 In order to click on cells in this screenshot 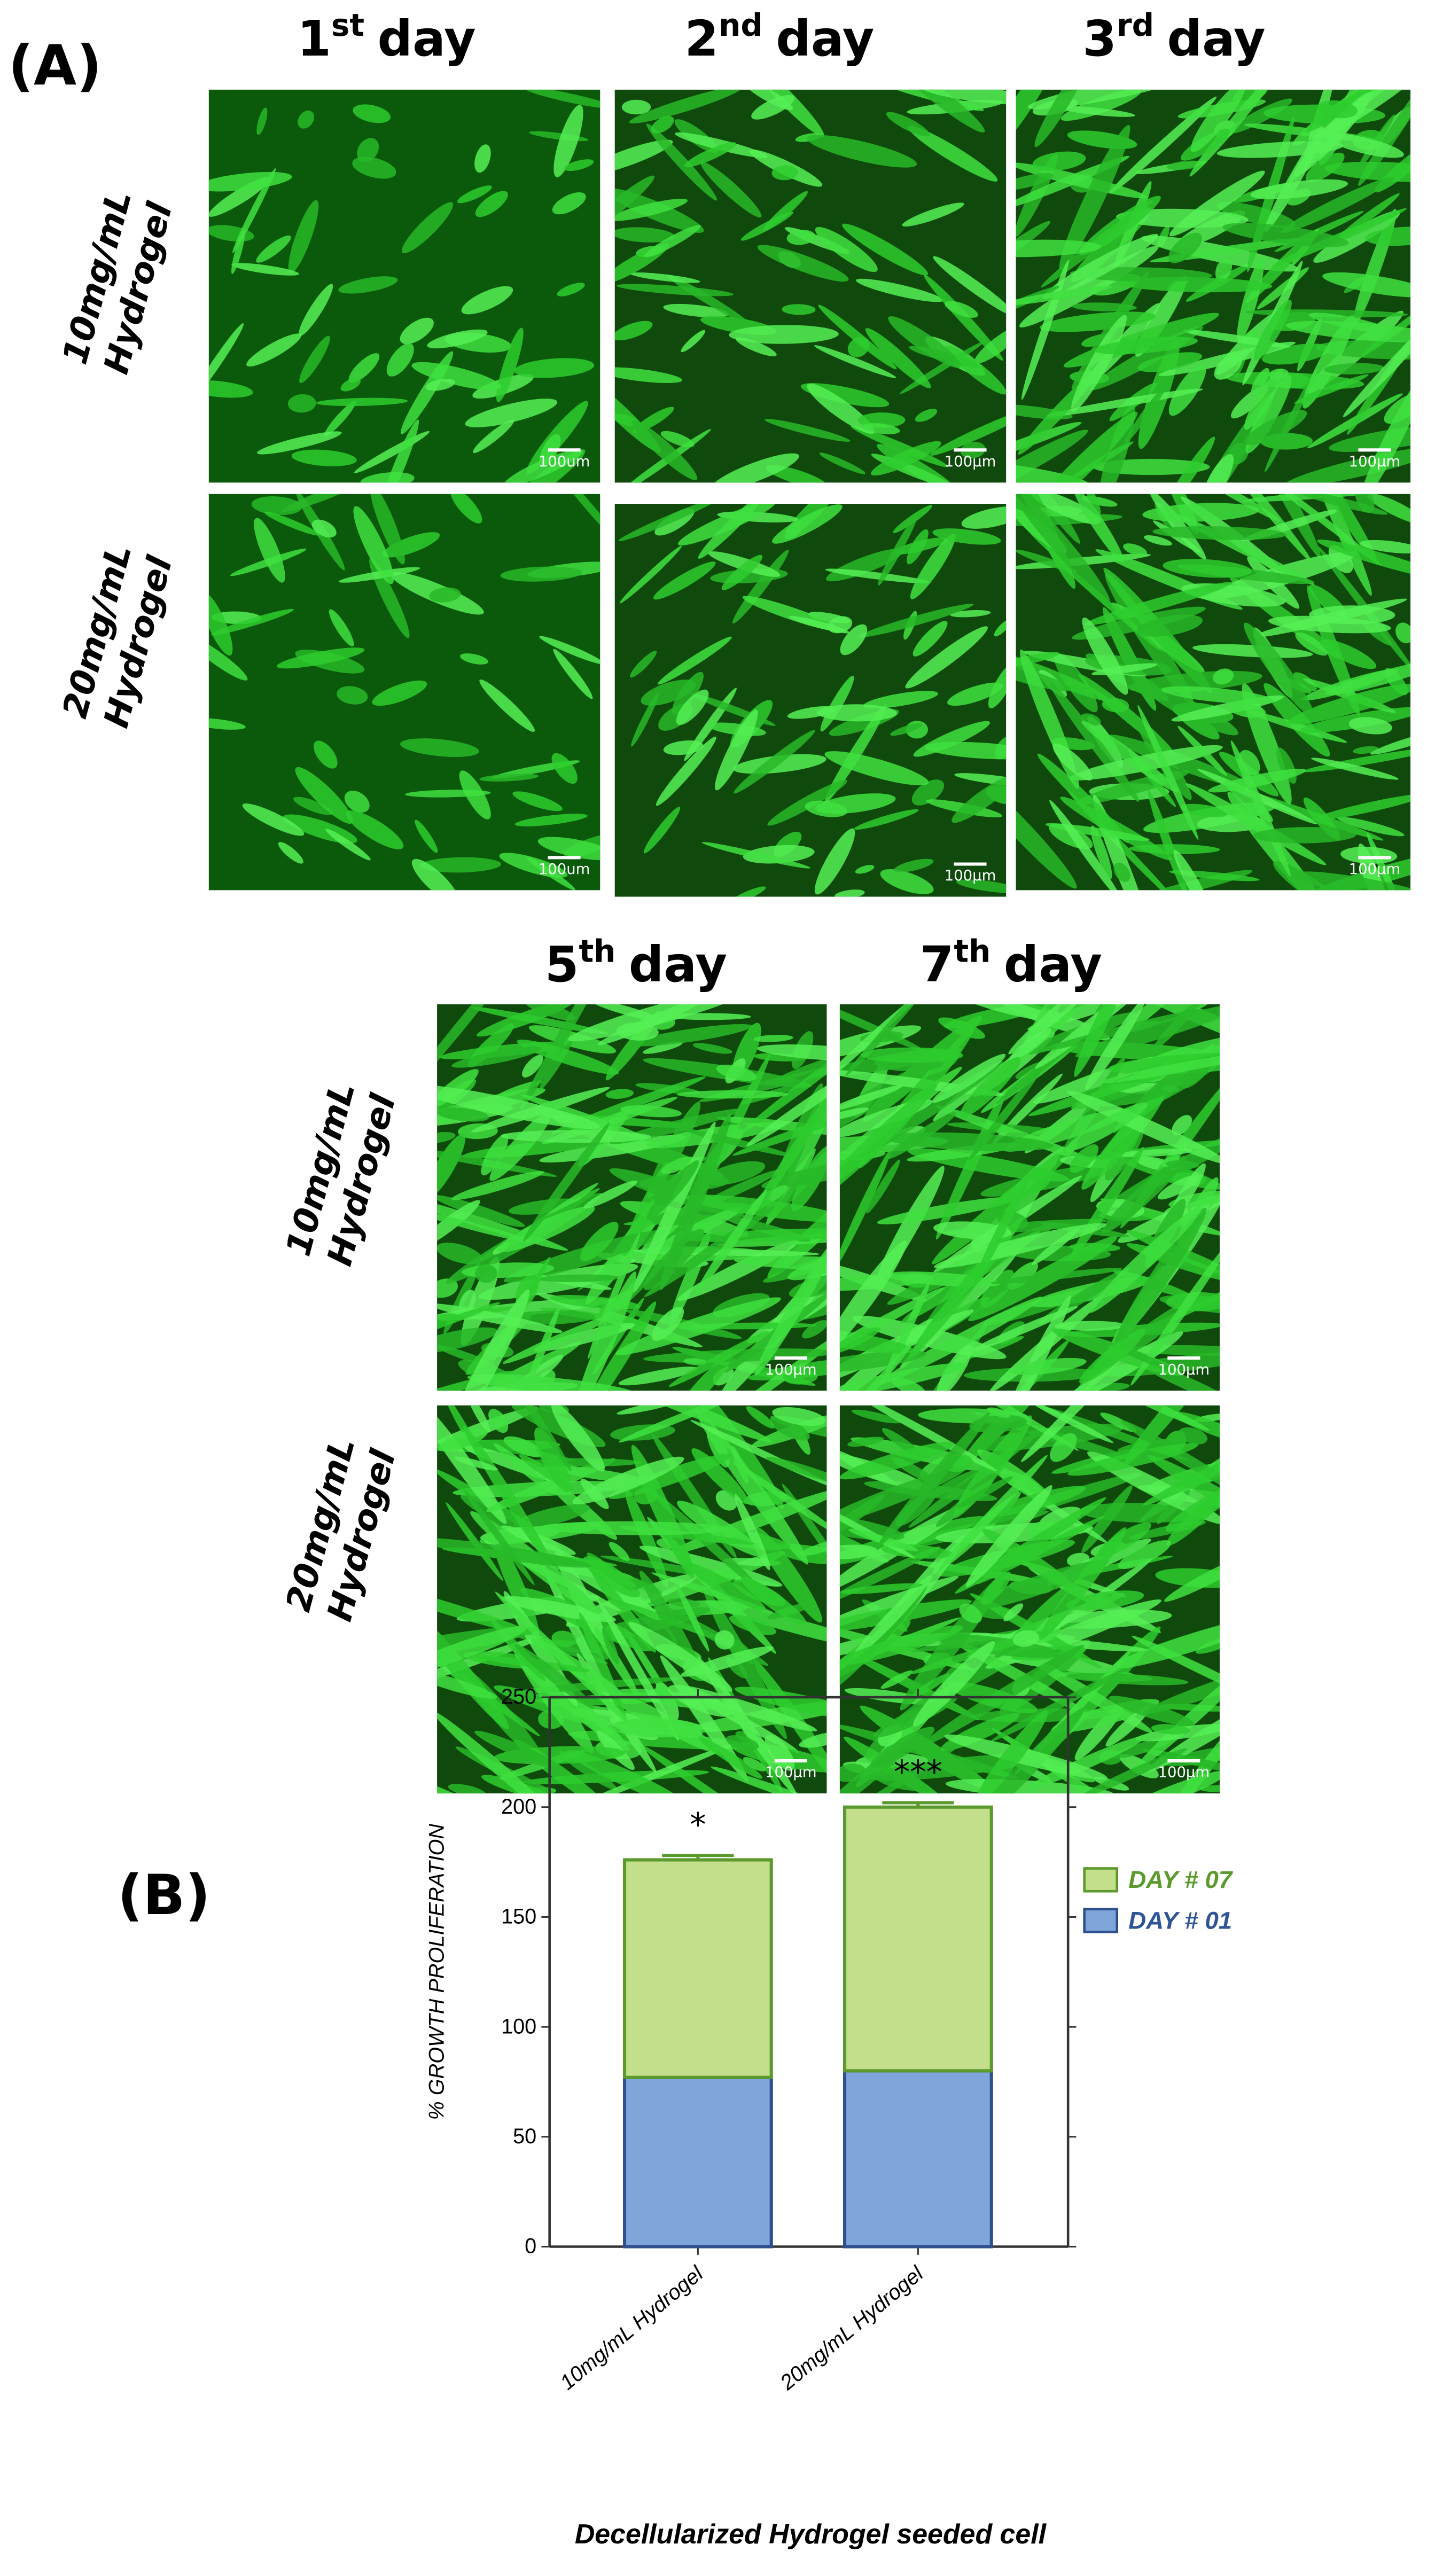, I will do `click(1029, 1599)`.